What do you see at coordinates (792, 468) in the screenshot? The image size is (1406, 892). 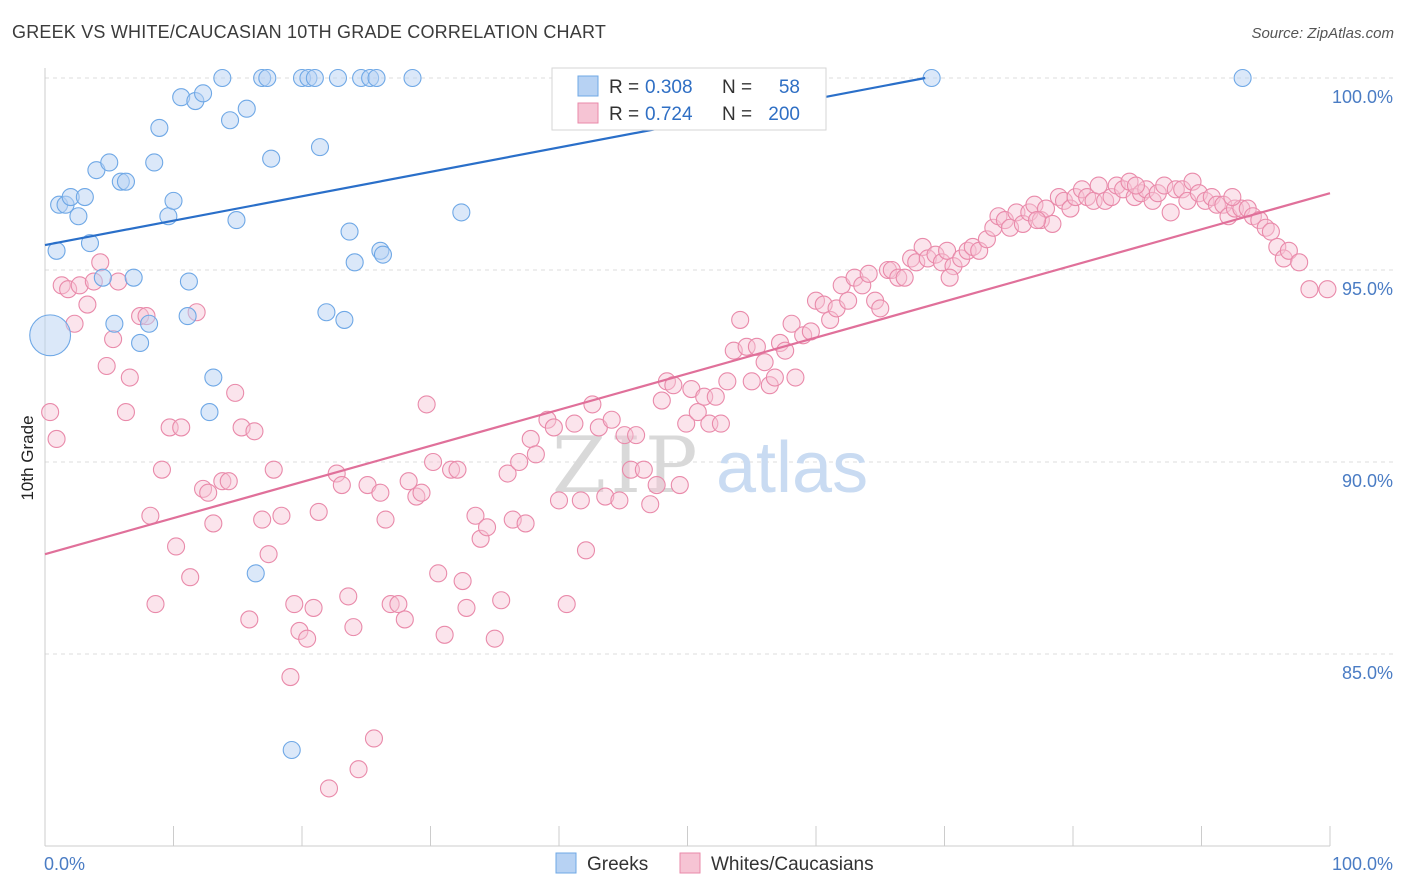 I see `watermark-atlas: atlas` at bounding box center [792, 468].